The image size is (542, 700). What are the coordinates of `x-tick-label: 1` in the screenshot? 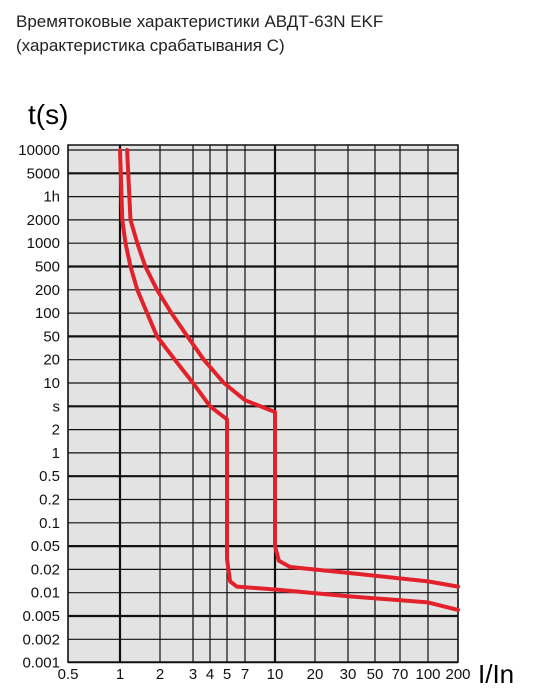 It's located at (120, 674).